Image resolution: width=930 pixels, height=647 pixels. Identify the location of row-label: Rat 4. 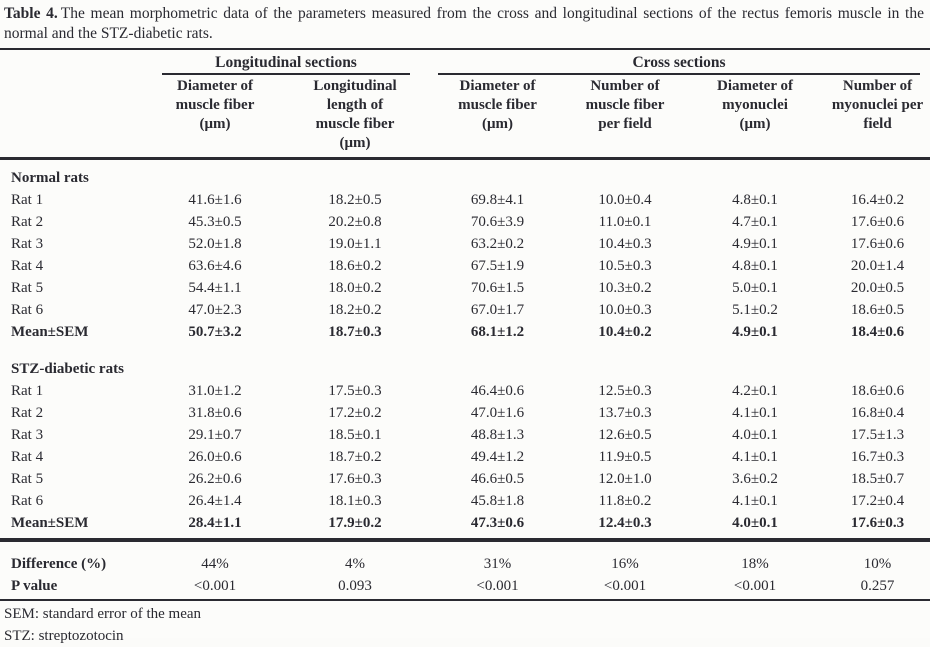
(27, 266).